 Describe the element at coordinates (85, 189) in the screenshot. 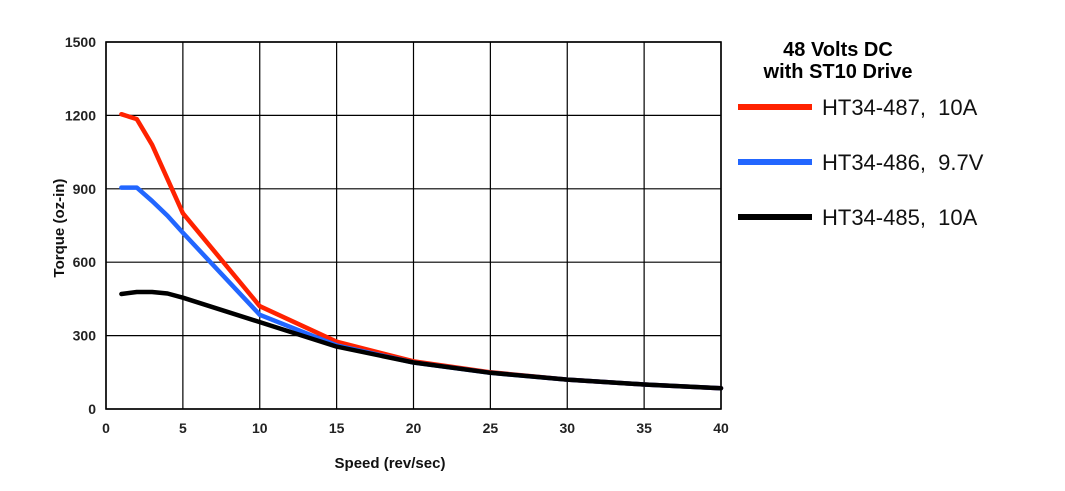

I see `y-tick-label: 900` at that location.